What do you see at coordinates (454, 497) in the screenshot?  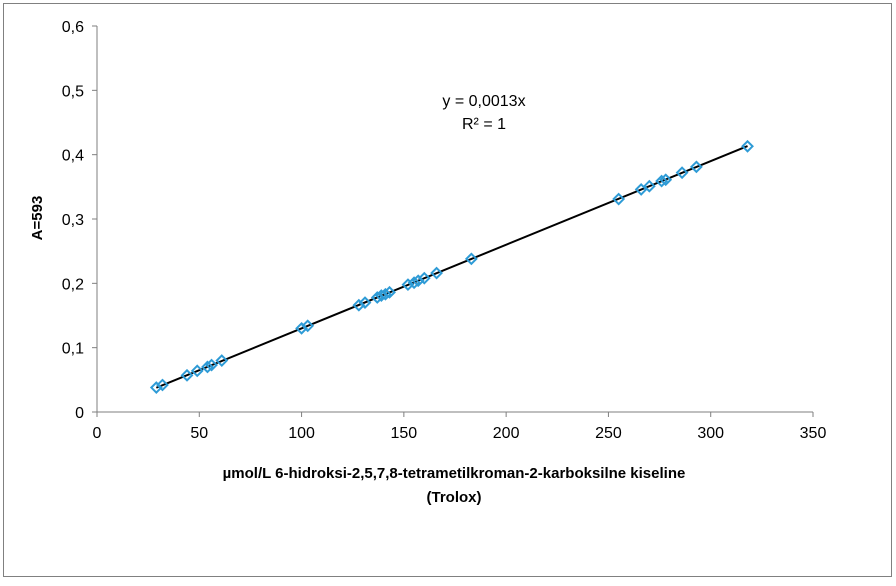 I see `x-axis-title-line2: (Trolox)` at bounding box center [454, 497].